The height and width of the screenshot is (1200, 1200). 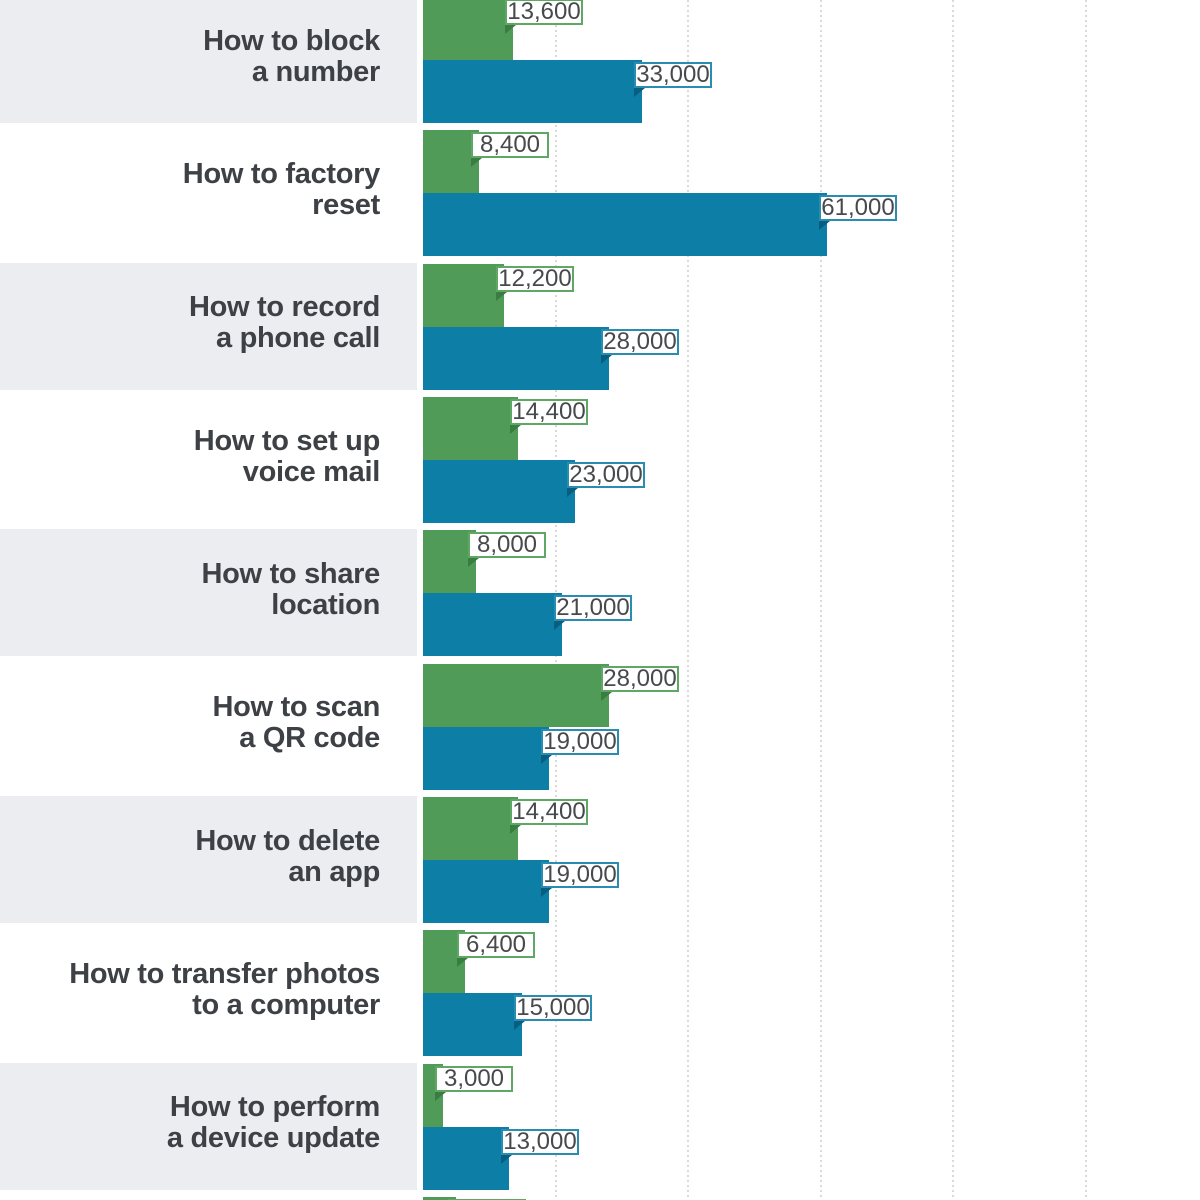 I want to click on green-value-callout-text: 8,400, so click(x=510, y=145).